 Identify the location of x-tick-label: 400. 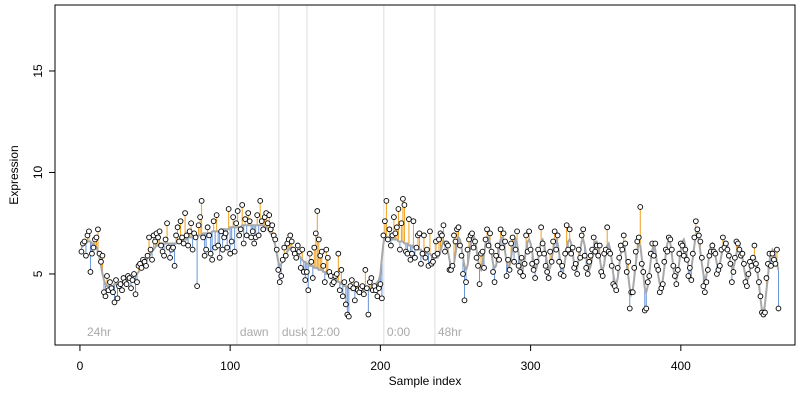
(681, 366).